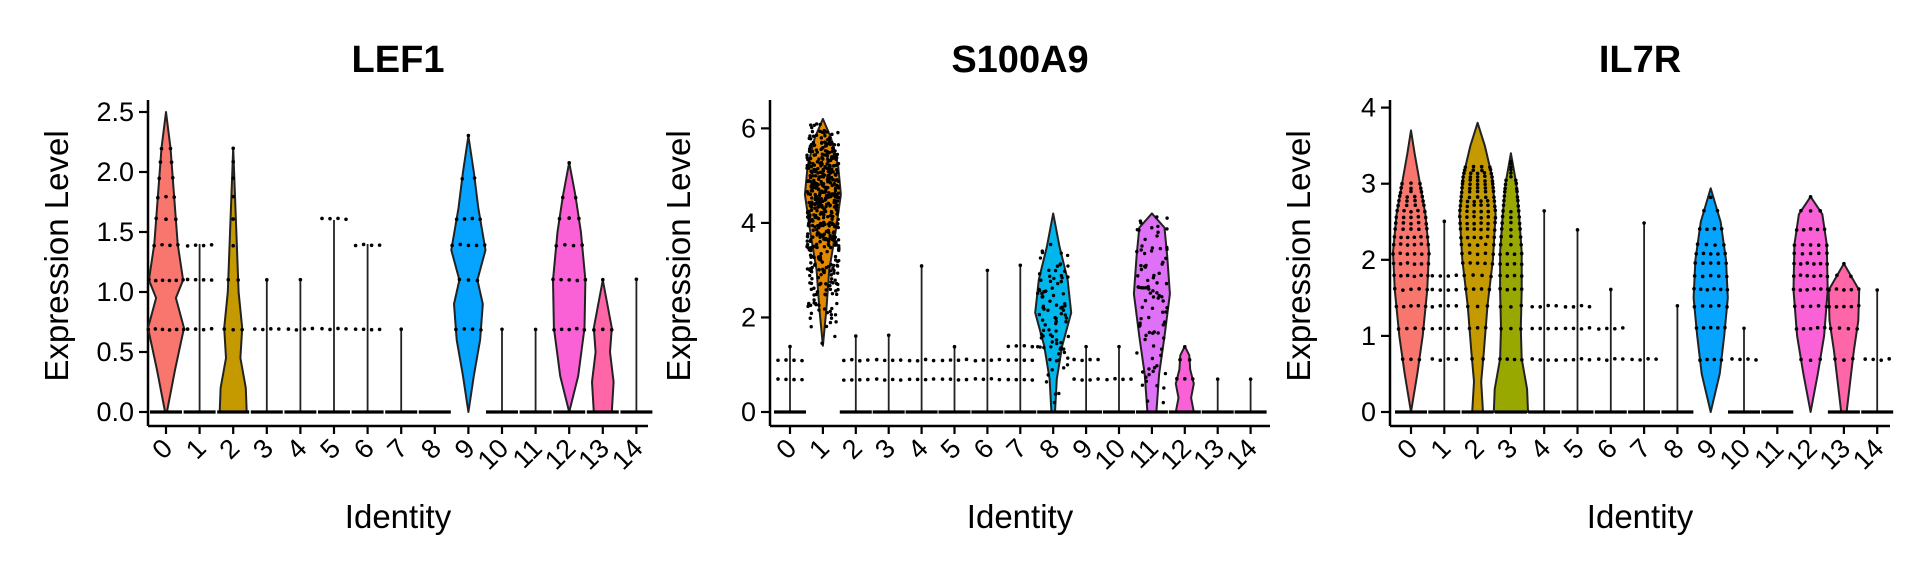  I want to click on y-tick-label: 0.5, so click(115, 352).